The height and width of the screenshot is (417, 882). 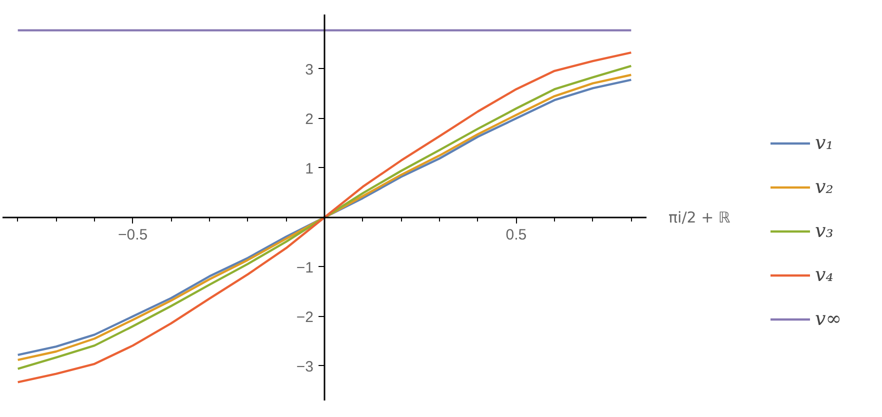 I want to click on legend-label: v₁, so click(x=824, y=143).